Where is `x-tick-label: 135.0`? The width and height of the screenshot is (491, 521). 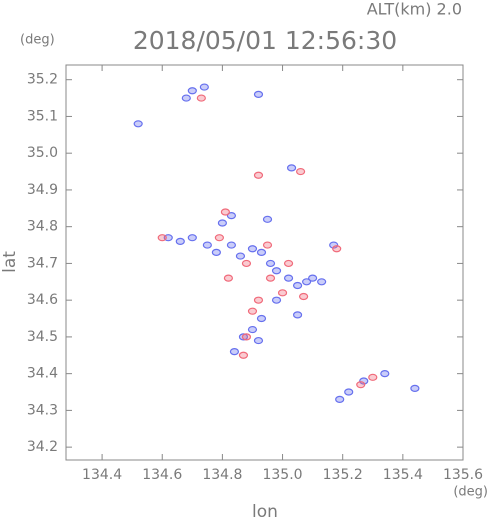
x-tick-label: 135.0 is located at coordinates (282, 475).